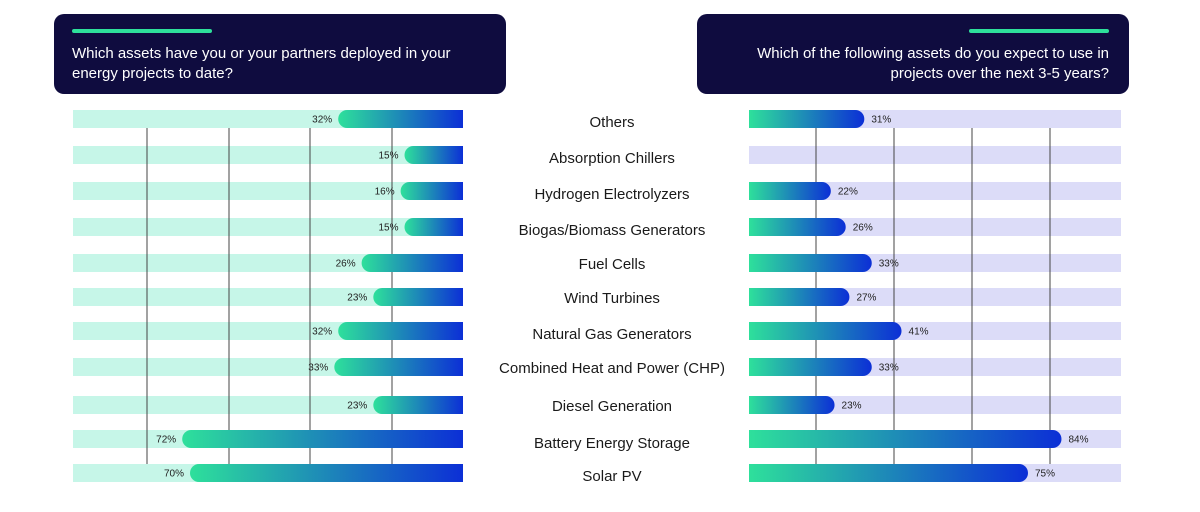 The image size is (1200, 512). What do you see at coordinates (810, 367) in the screenshot?
I see `right-bar-combined-heat-and-power-chp` at bounding box center [810, 367].